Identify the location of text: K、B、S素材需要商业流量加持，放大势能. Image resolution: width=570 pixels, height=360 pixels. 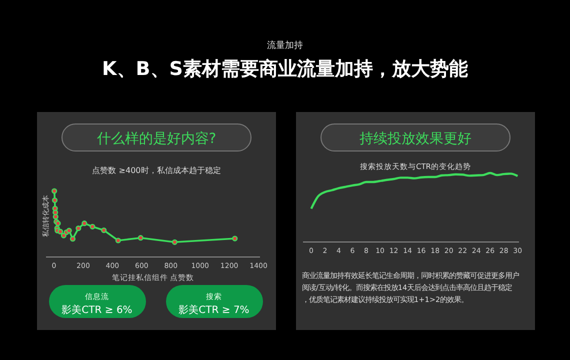
(285, 69).